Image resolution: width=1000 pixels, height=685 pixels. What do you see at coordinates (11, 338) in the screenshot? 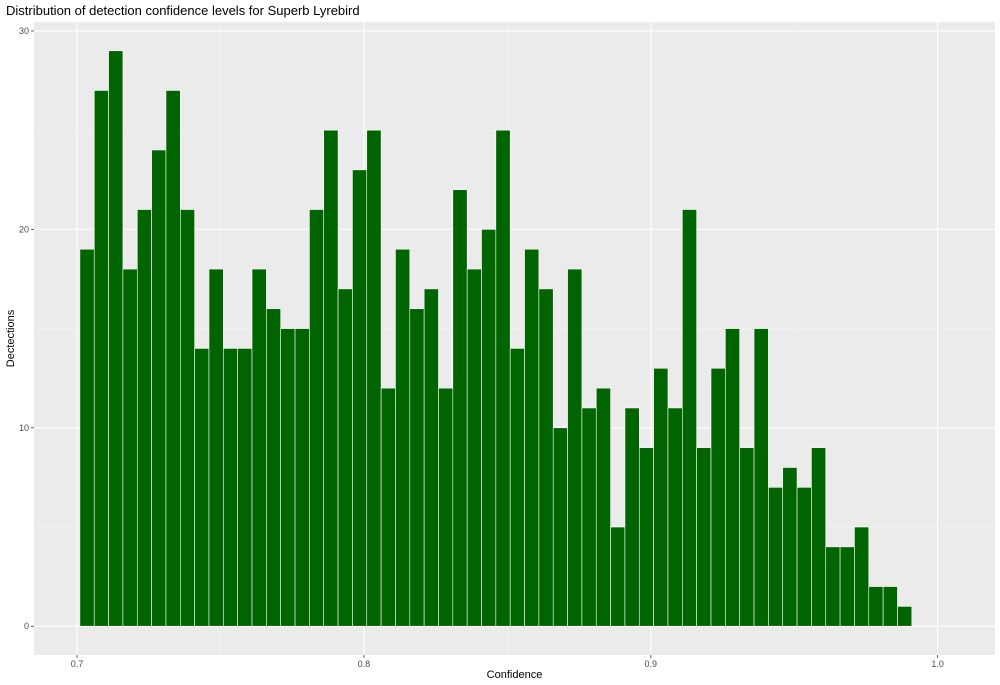
I see `y-axis-title: Dectections` at bounding box center [11, 338].